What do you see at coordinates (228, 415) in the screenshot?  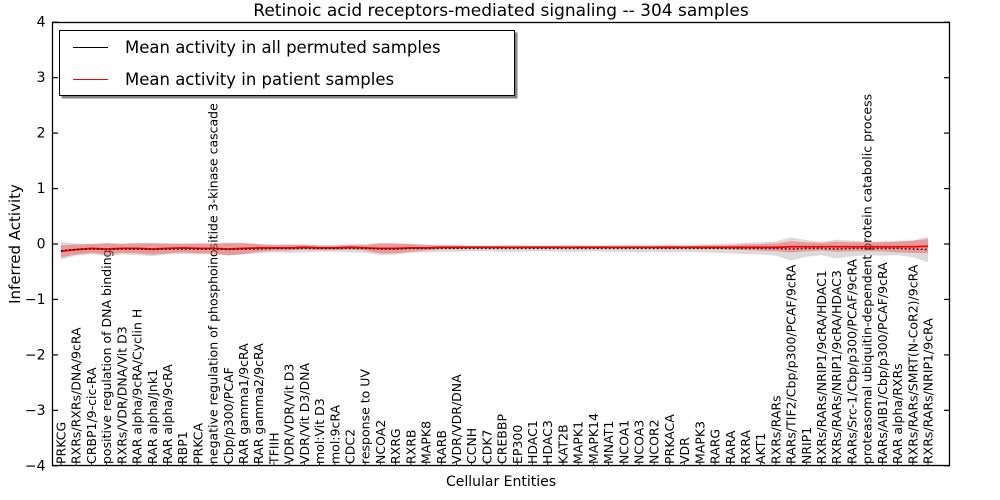 I see `x-tick-label: Cbp/p300/PCAF` at bounding box center [228, 415].